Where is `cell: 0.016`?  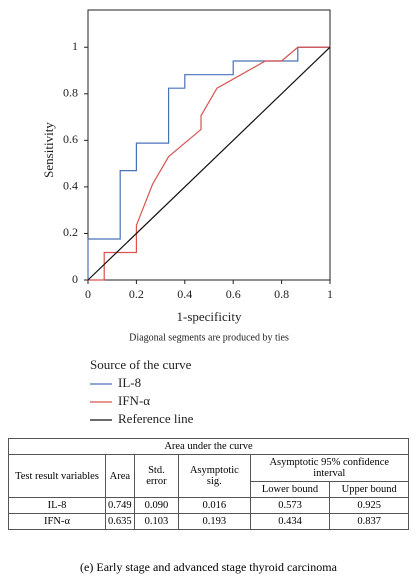 cell: 0.016 is located at coordinates (214, 505).